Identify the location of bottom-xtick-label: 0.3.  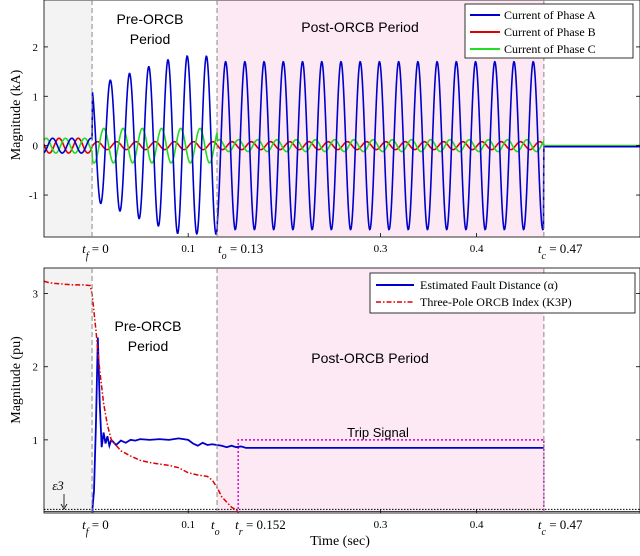
(381, 525).